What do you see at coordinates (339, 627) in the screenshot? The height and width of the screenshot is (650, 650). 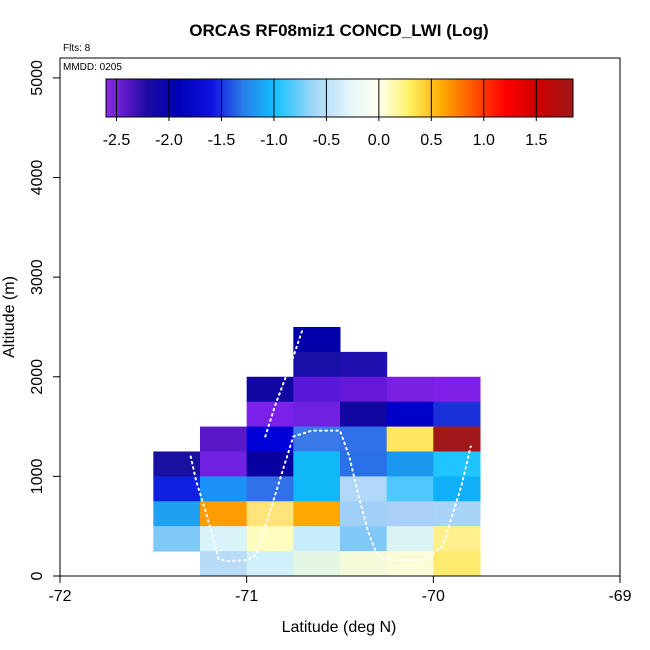 I see `x-axis-label: Latitude (deg N)` at bounding box center [339, 627].